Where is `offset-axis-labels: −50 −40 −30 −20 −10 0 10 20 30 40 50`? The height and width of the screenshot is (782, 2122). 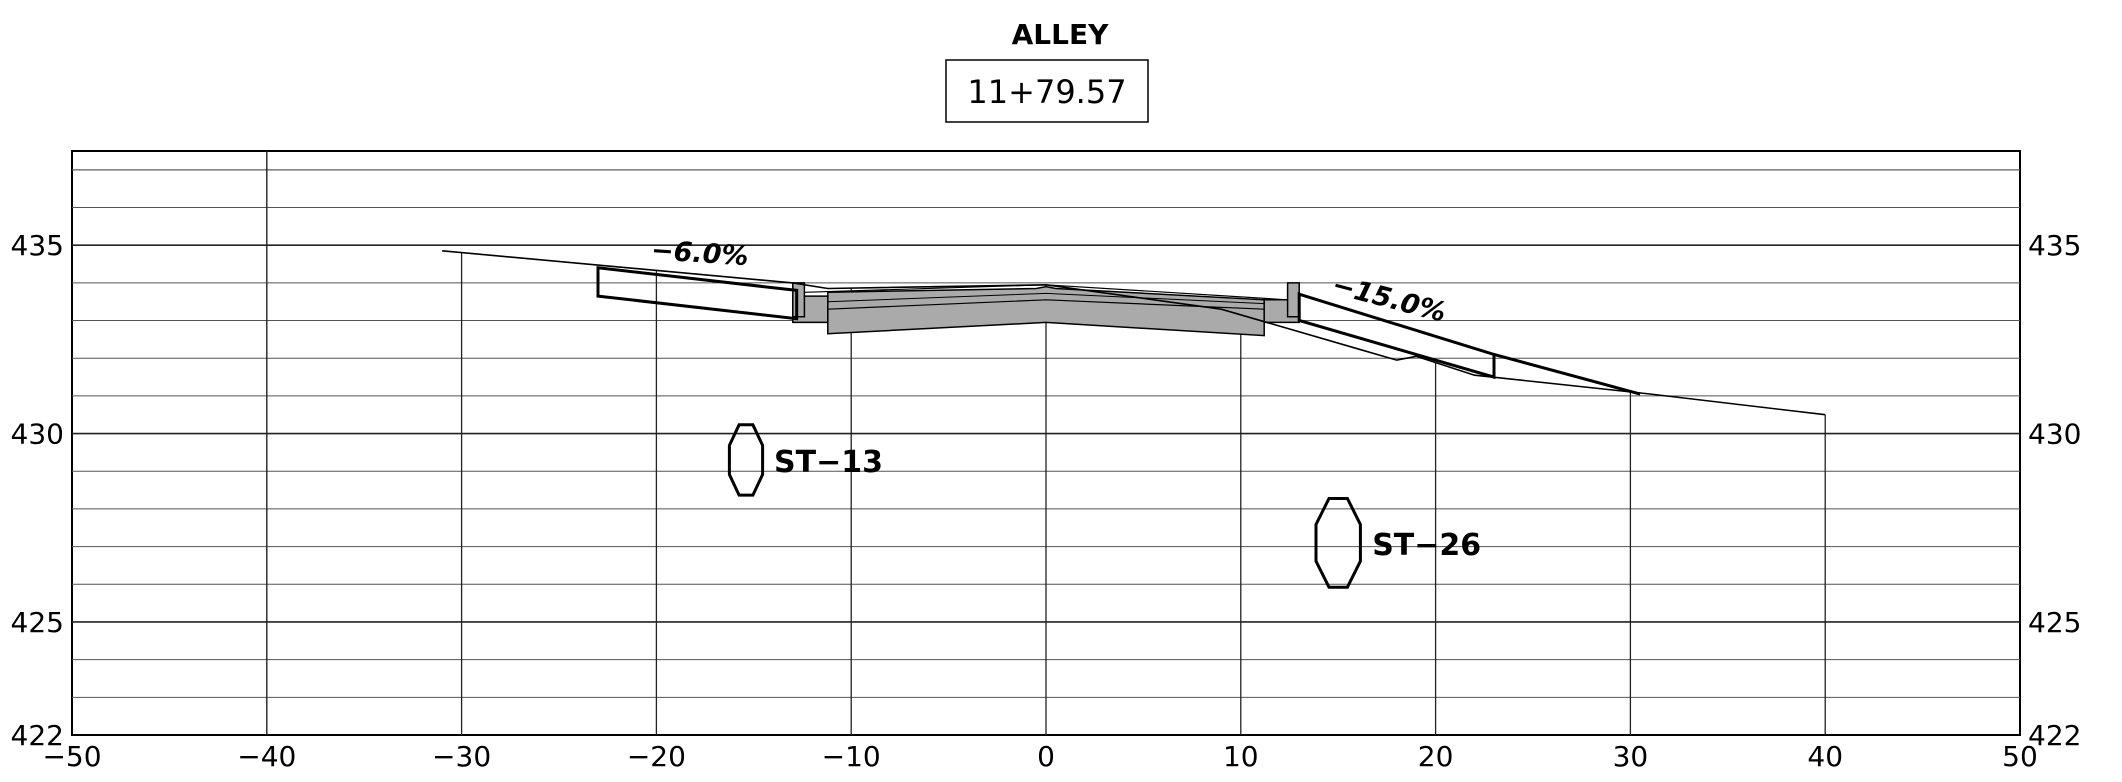
offset-axis-labels: −50 −40 −30 −20 −10 0 10 20 30 40 50 is located at coordinates (1039, 756).